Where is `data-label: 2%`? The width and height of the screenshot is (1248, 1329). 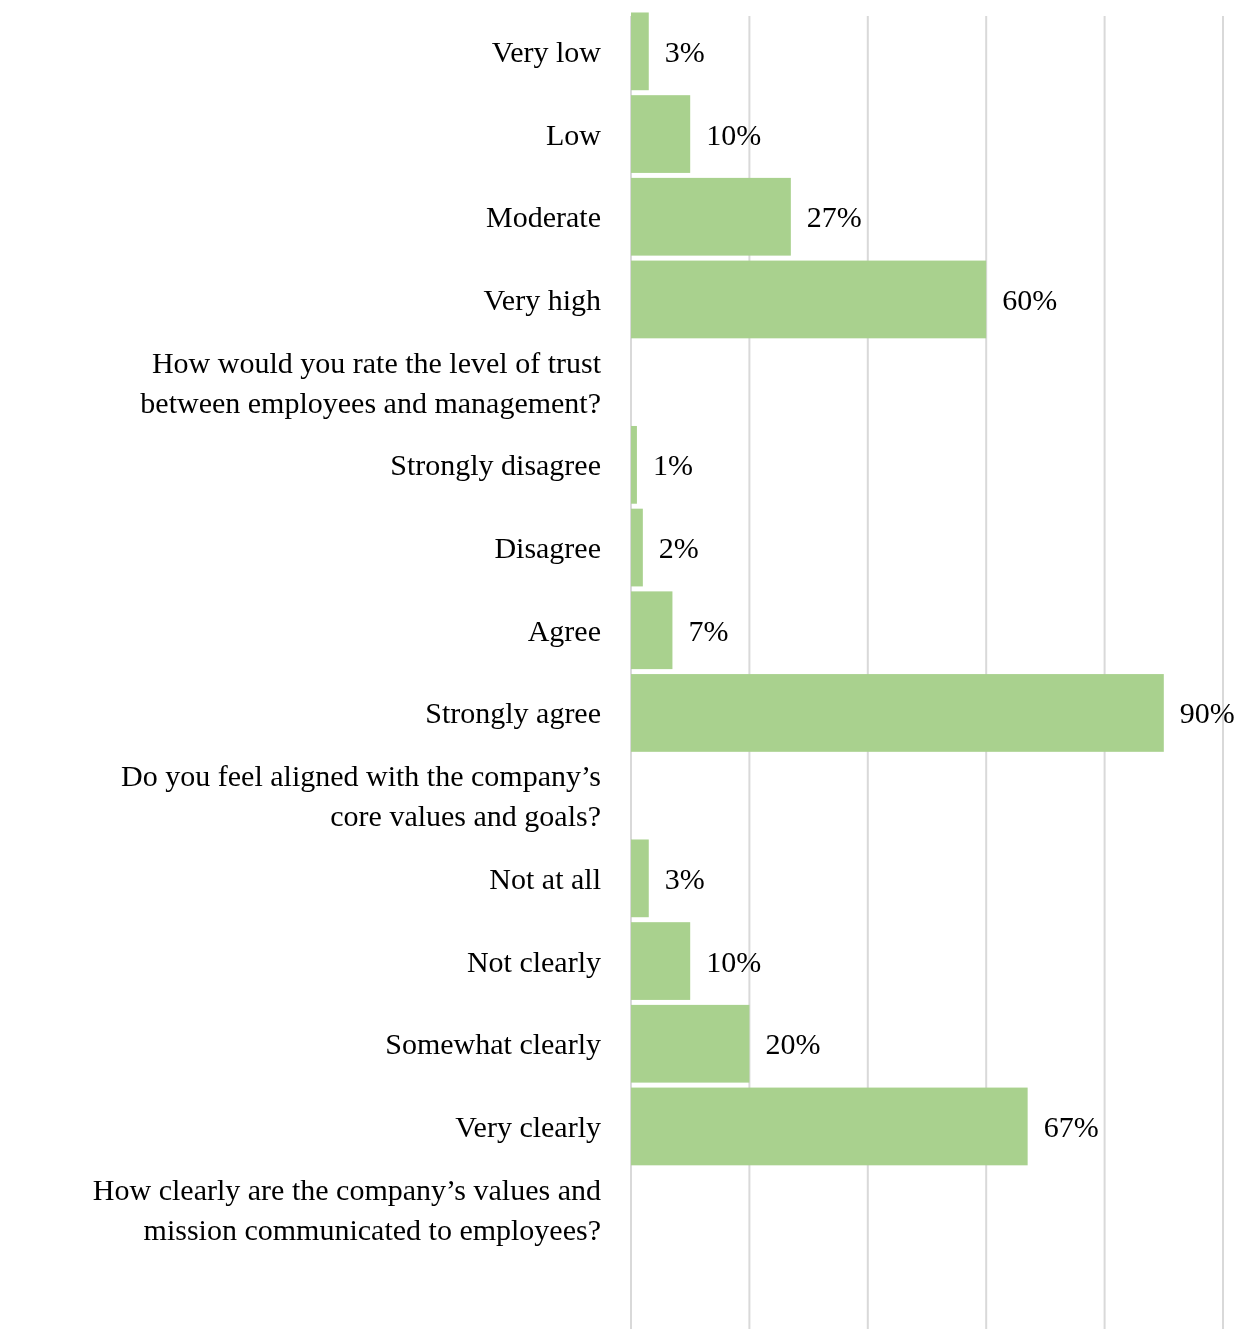 data-label: 2% is located at coordinates (678, 548).